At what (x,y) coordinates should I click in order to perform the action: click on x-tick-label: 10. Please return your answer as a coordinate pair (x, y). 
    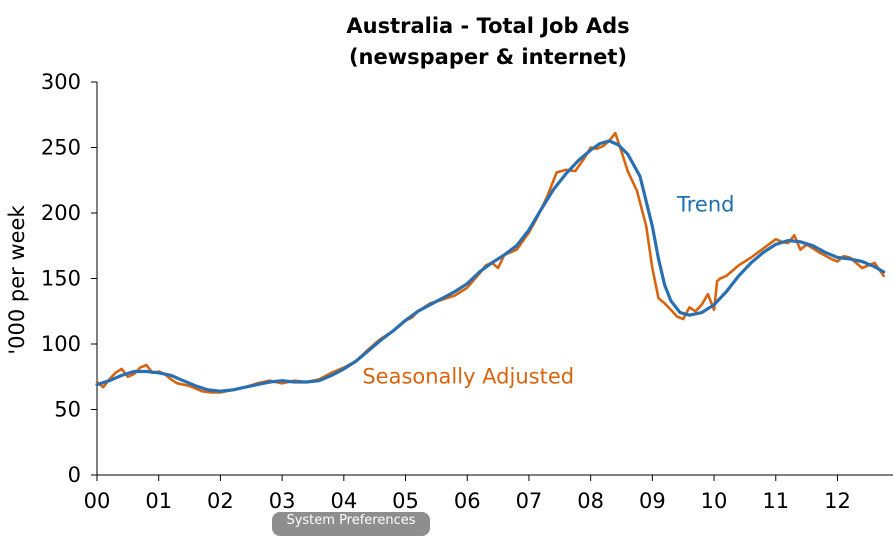
    Looking at the image, I should click on (714, 501).